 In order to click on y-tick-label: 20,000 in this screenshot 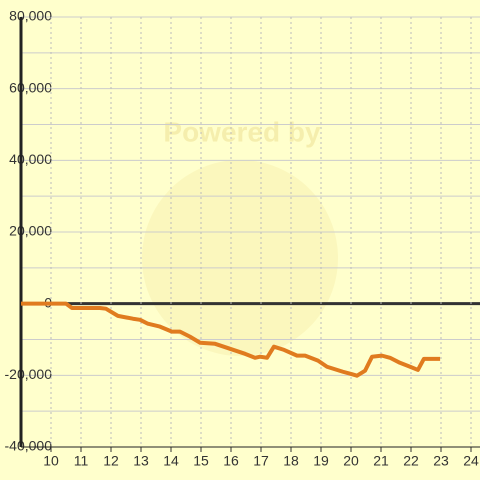, I will do `click(30, 231)`.